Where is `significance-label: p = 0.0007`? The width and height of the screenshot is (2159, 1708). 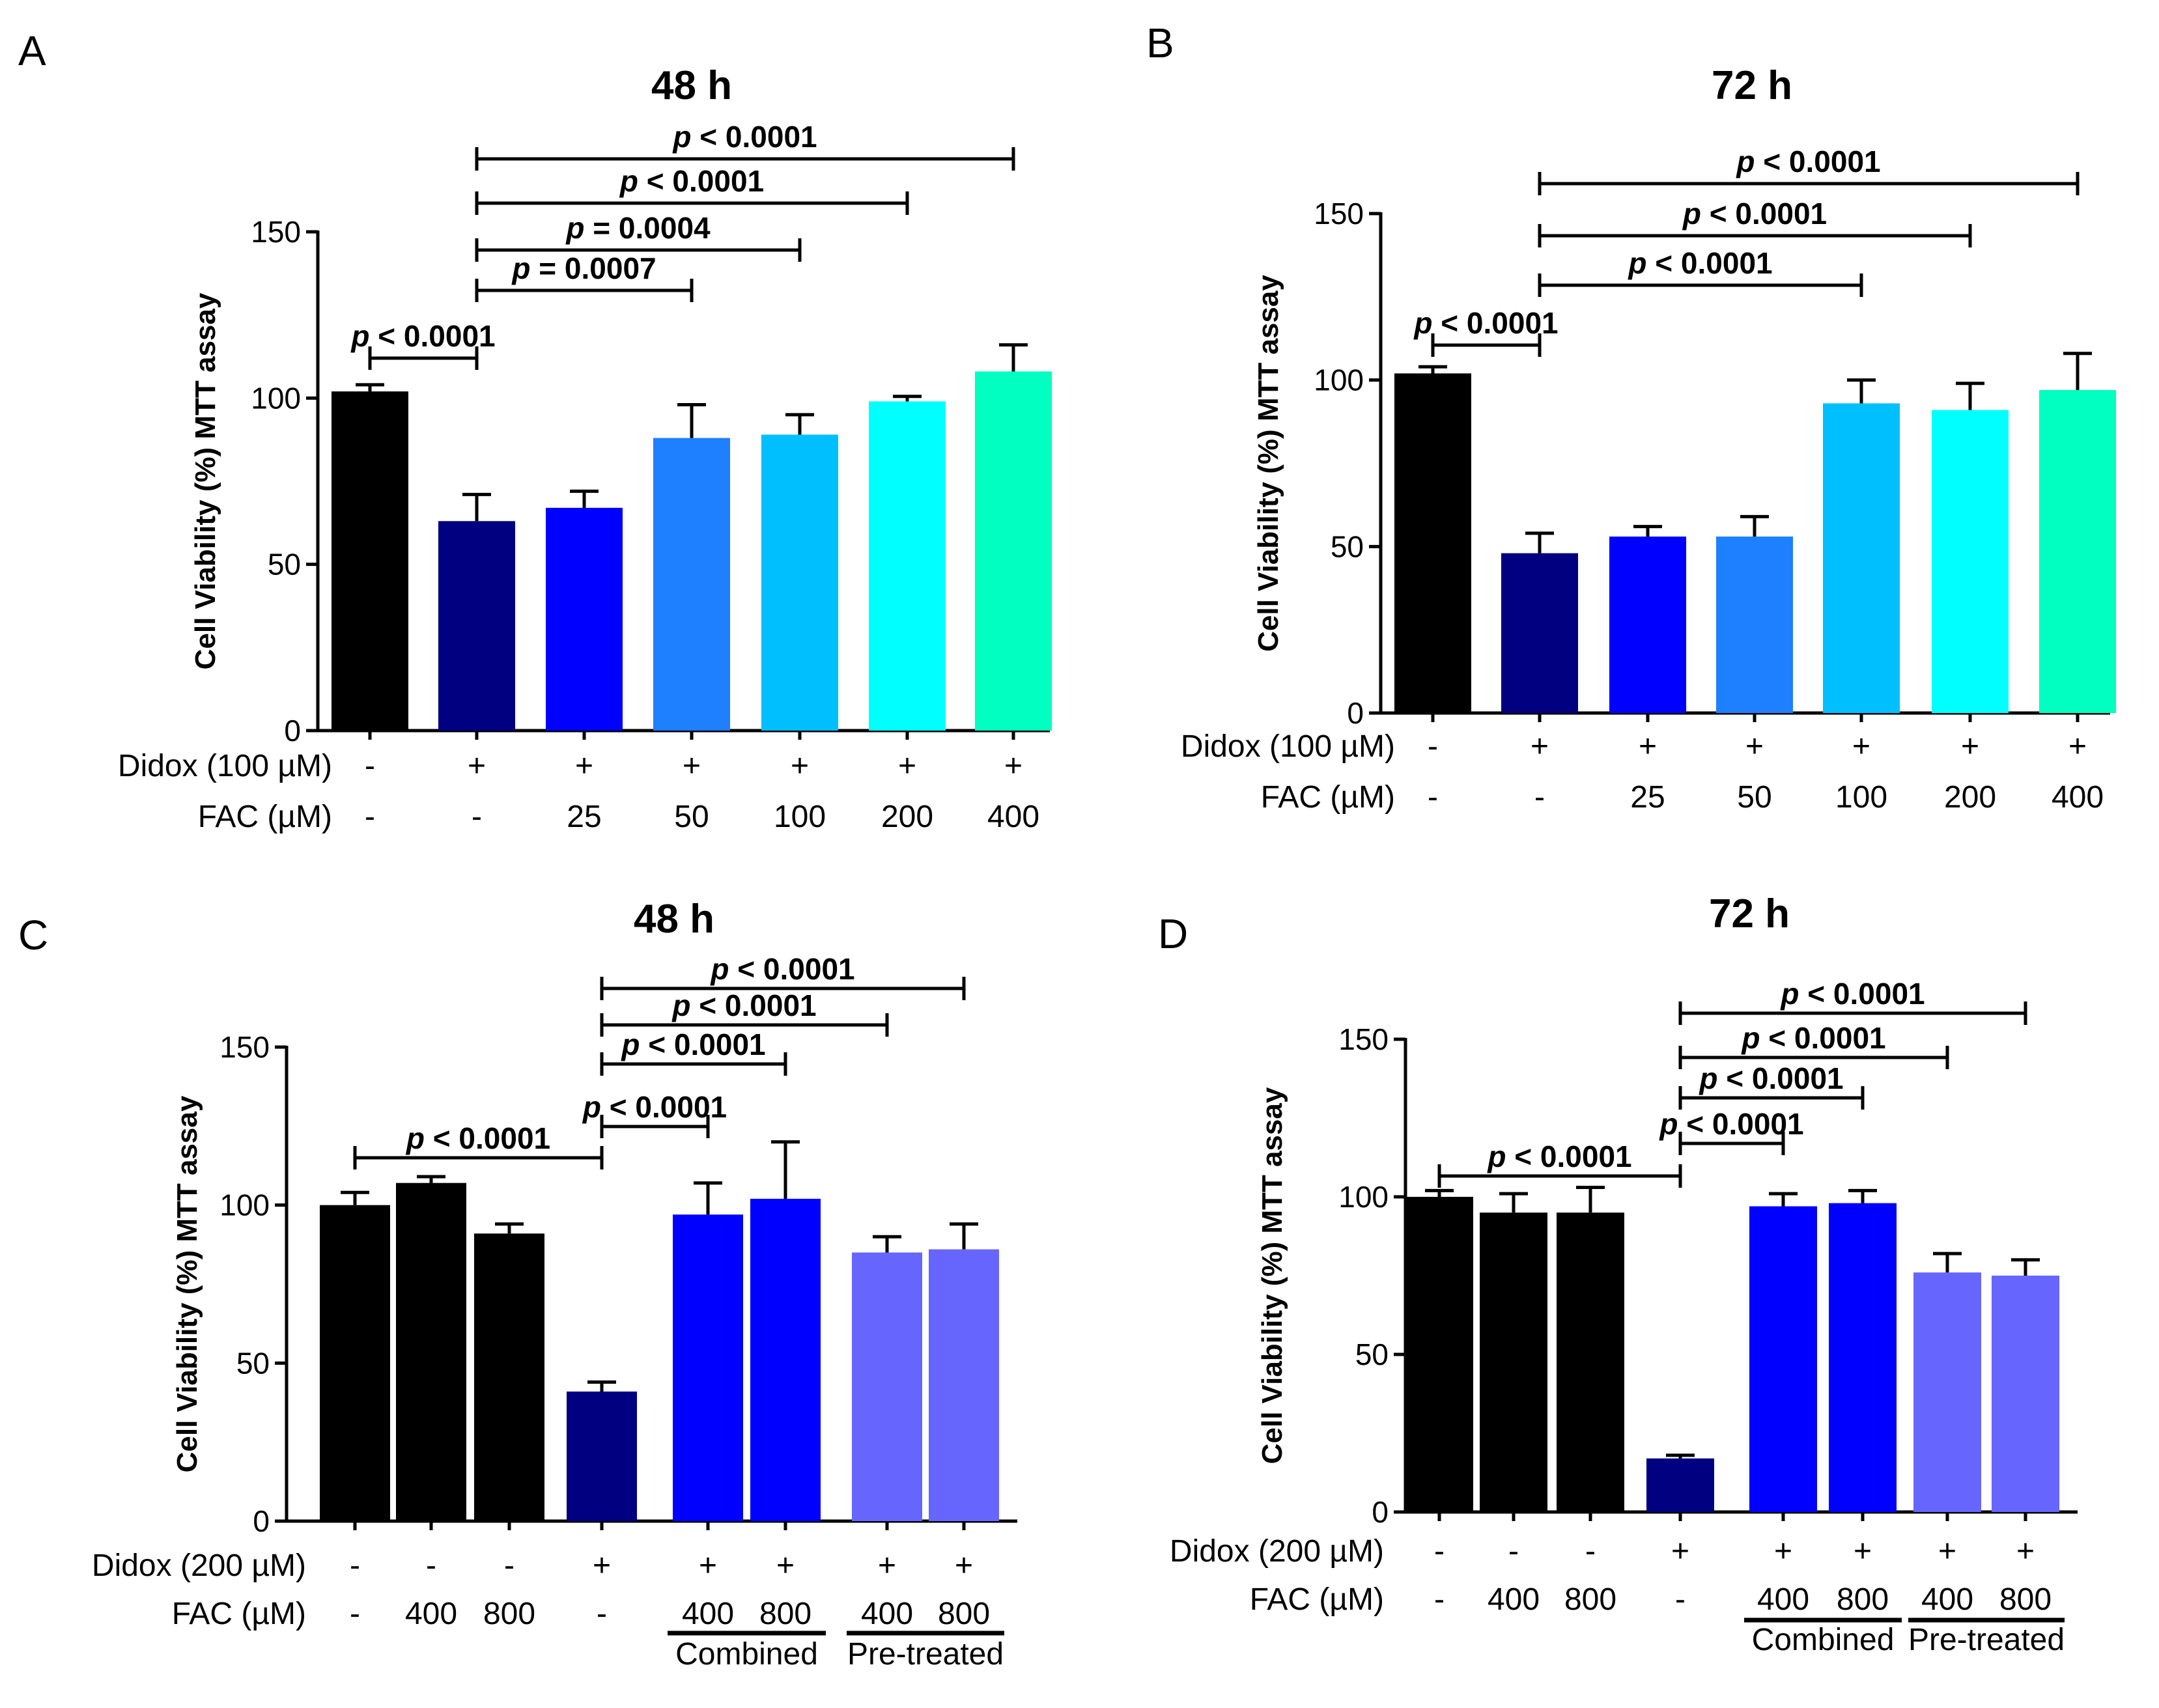
significance-label: p = 0.0007 is located at coordinates (583, 268).